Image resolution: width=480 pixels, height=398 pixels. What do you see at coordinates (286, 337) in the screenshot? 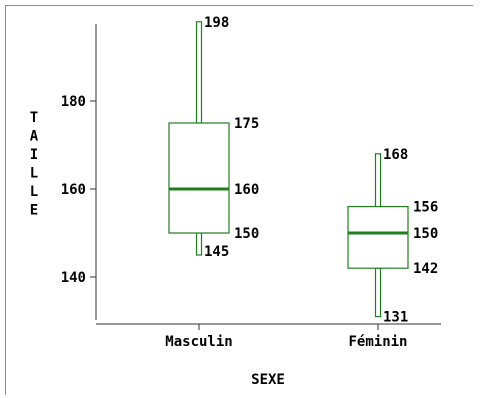
I see `x-ticks: Masculin Féminin` at bounding box center [286, 337].